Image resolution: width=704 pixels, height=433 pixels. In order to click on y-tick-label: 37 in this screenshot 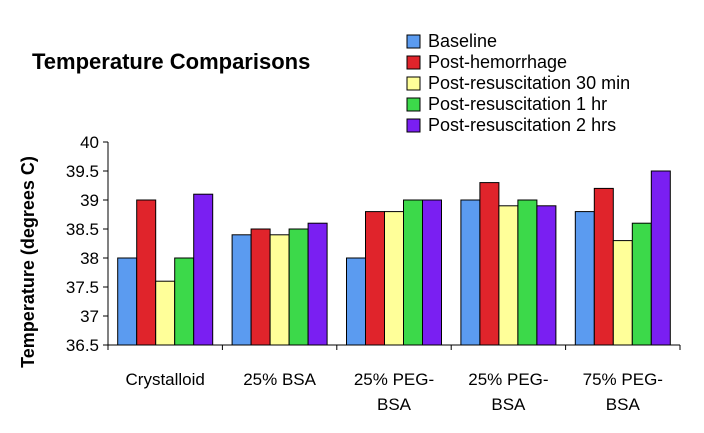, I will do `click(89, 316)`.